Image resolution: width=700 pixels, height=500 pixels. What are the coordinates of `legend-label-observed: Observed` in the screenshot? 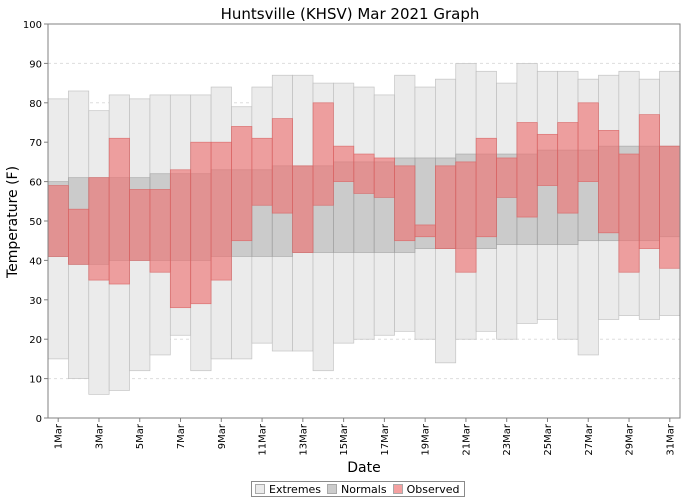 It's located at (433, 489).